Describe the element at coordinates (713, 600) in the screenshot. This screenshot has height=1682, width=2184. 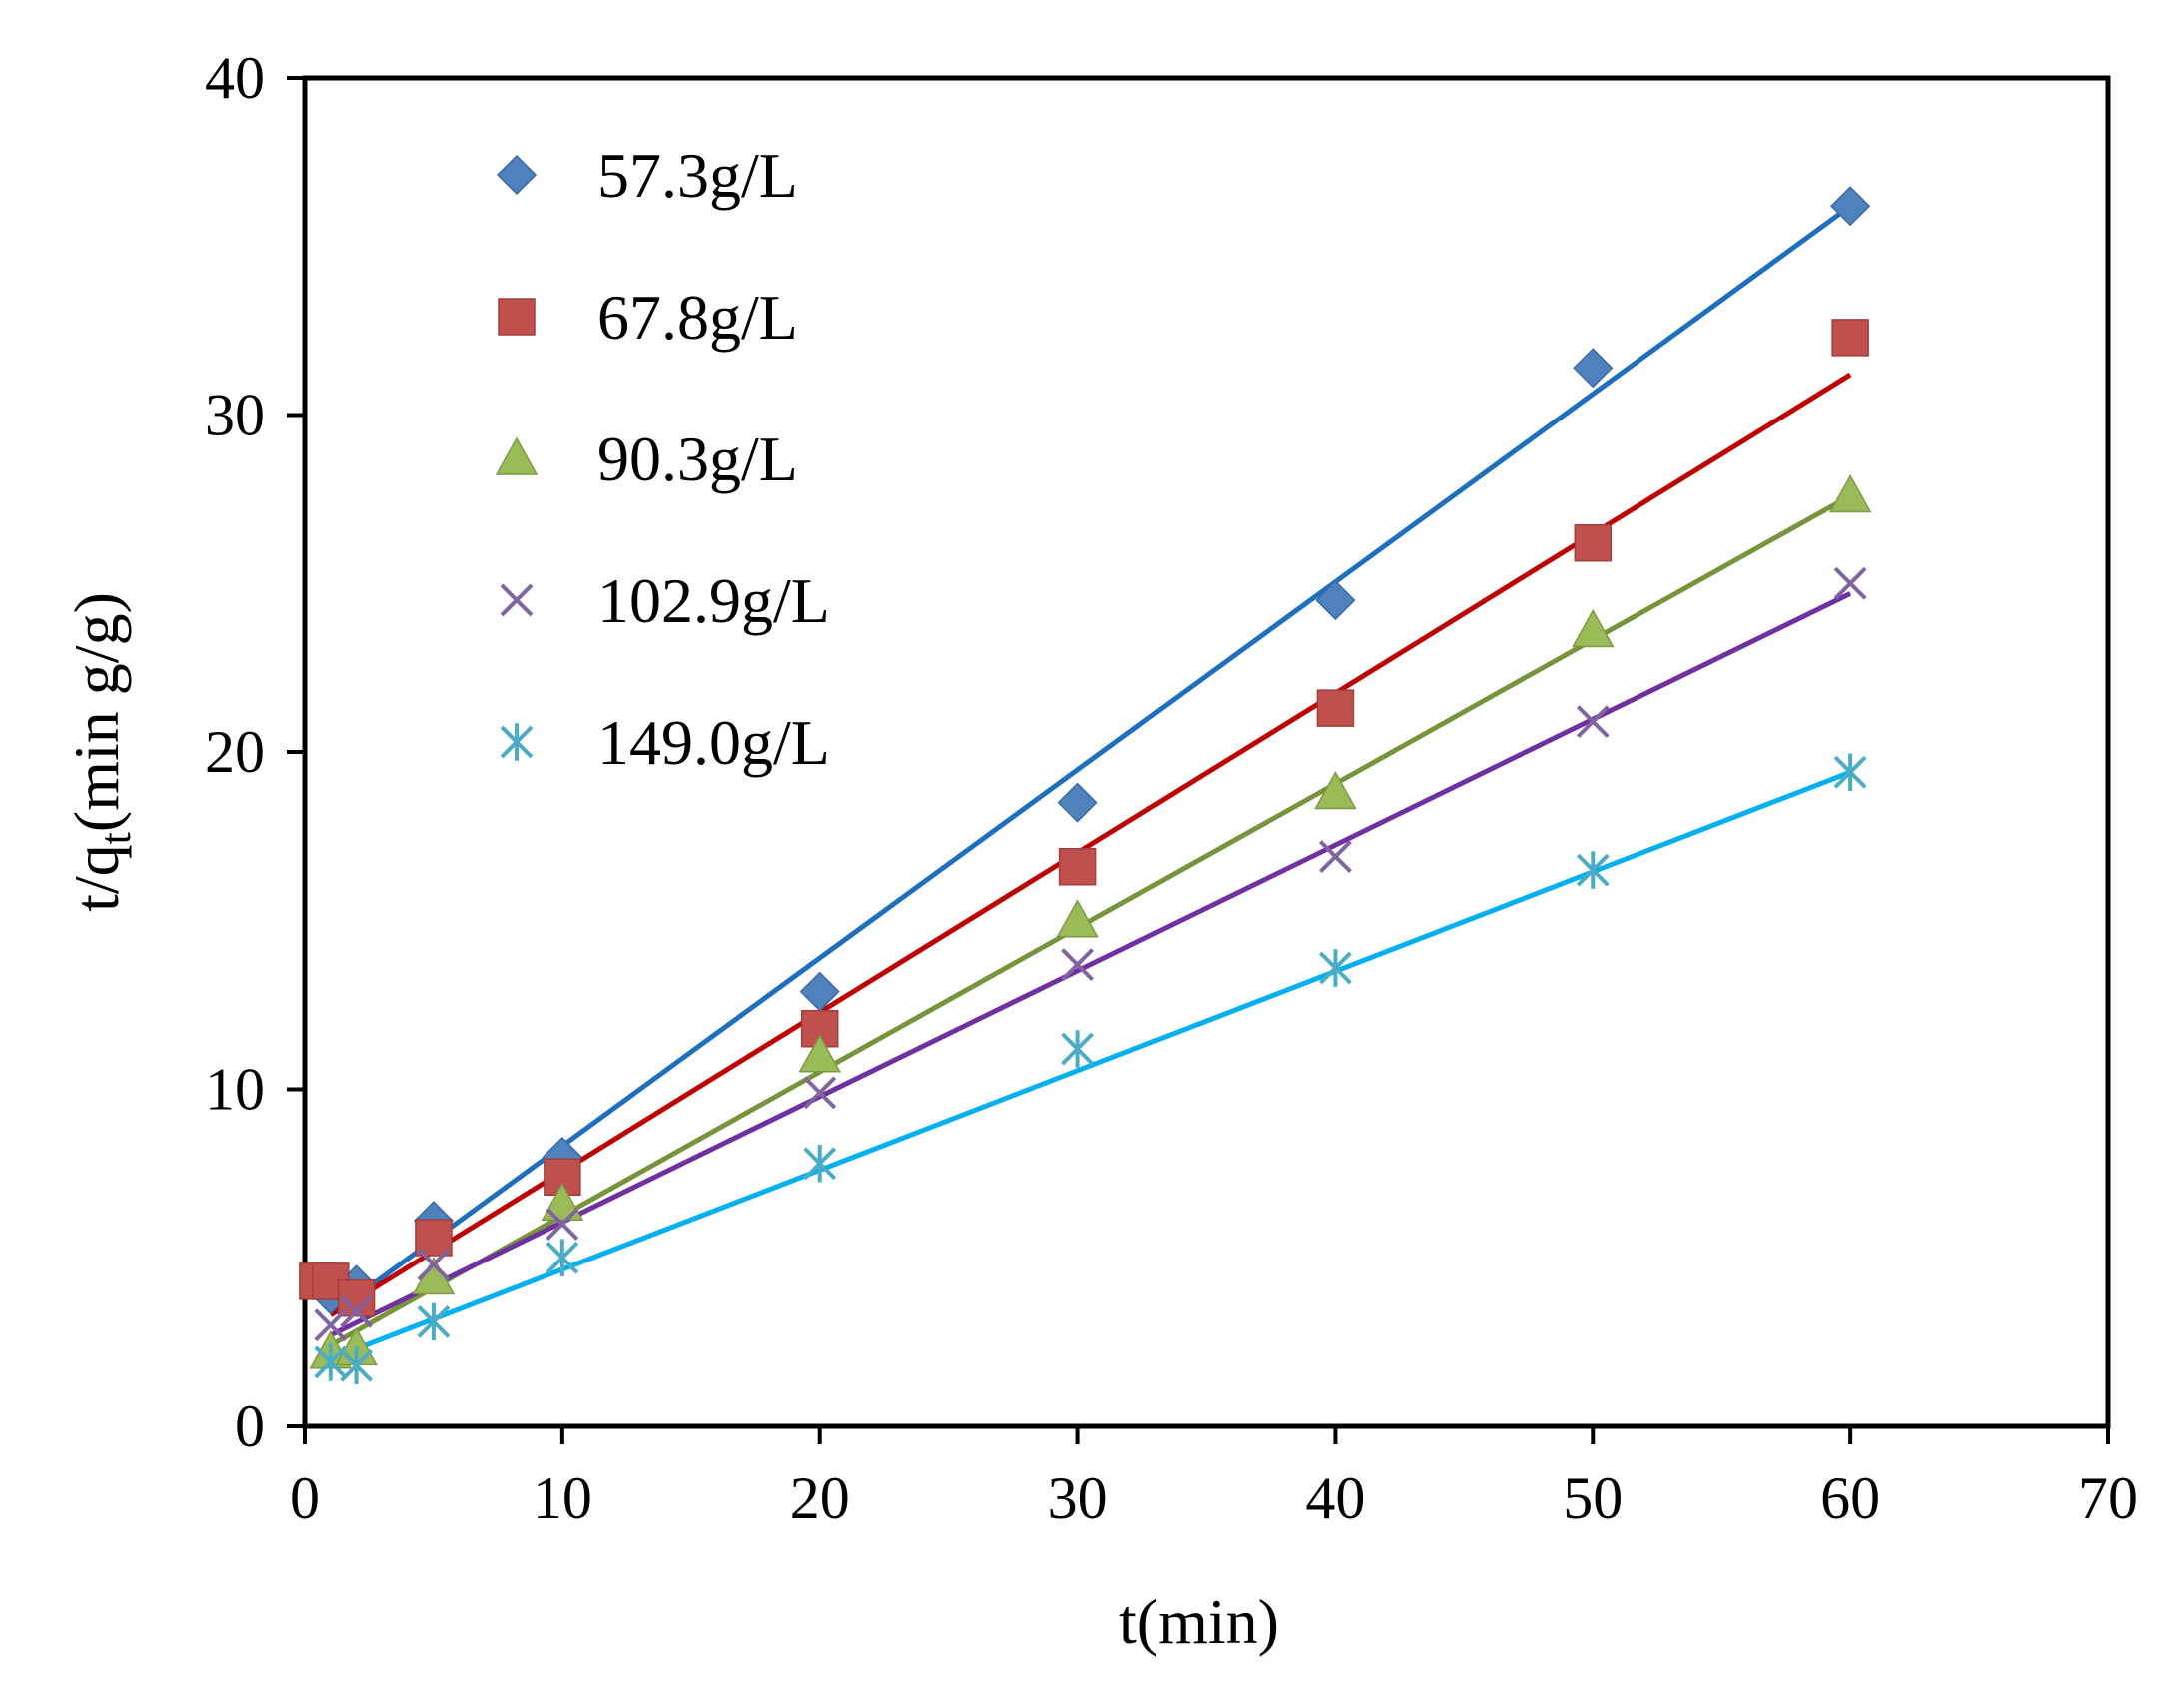
I see `legend-label: 102.9g/L` at that location.